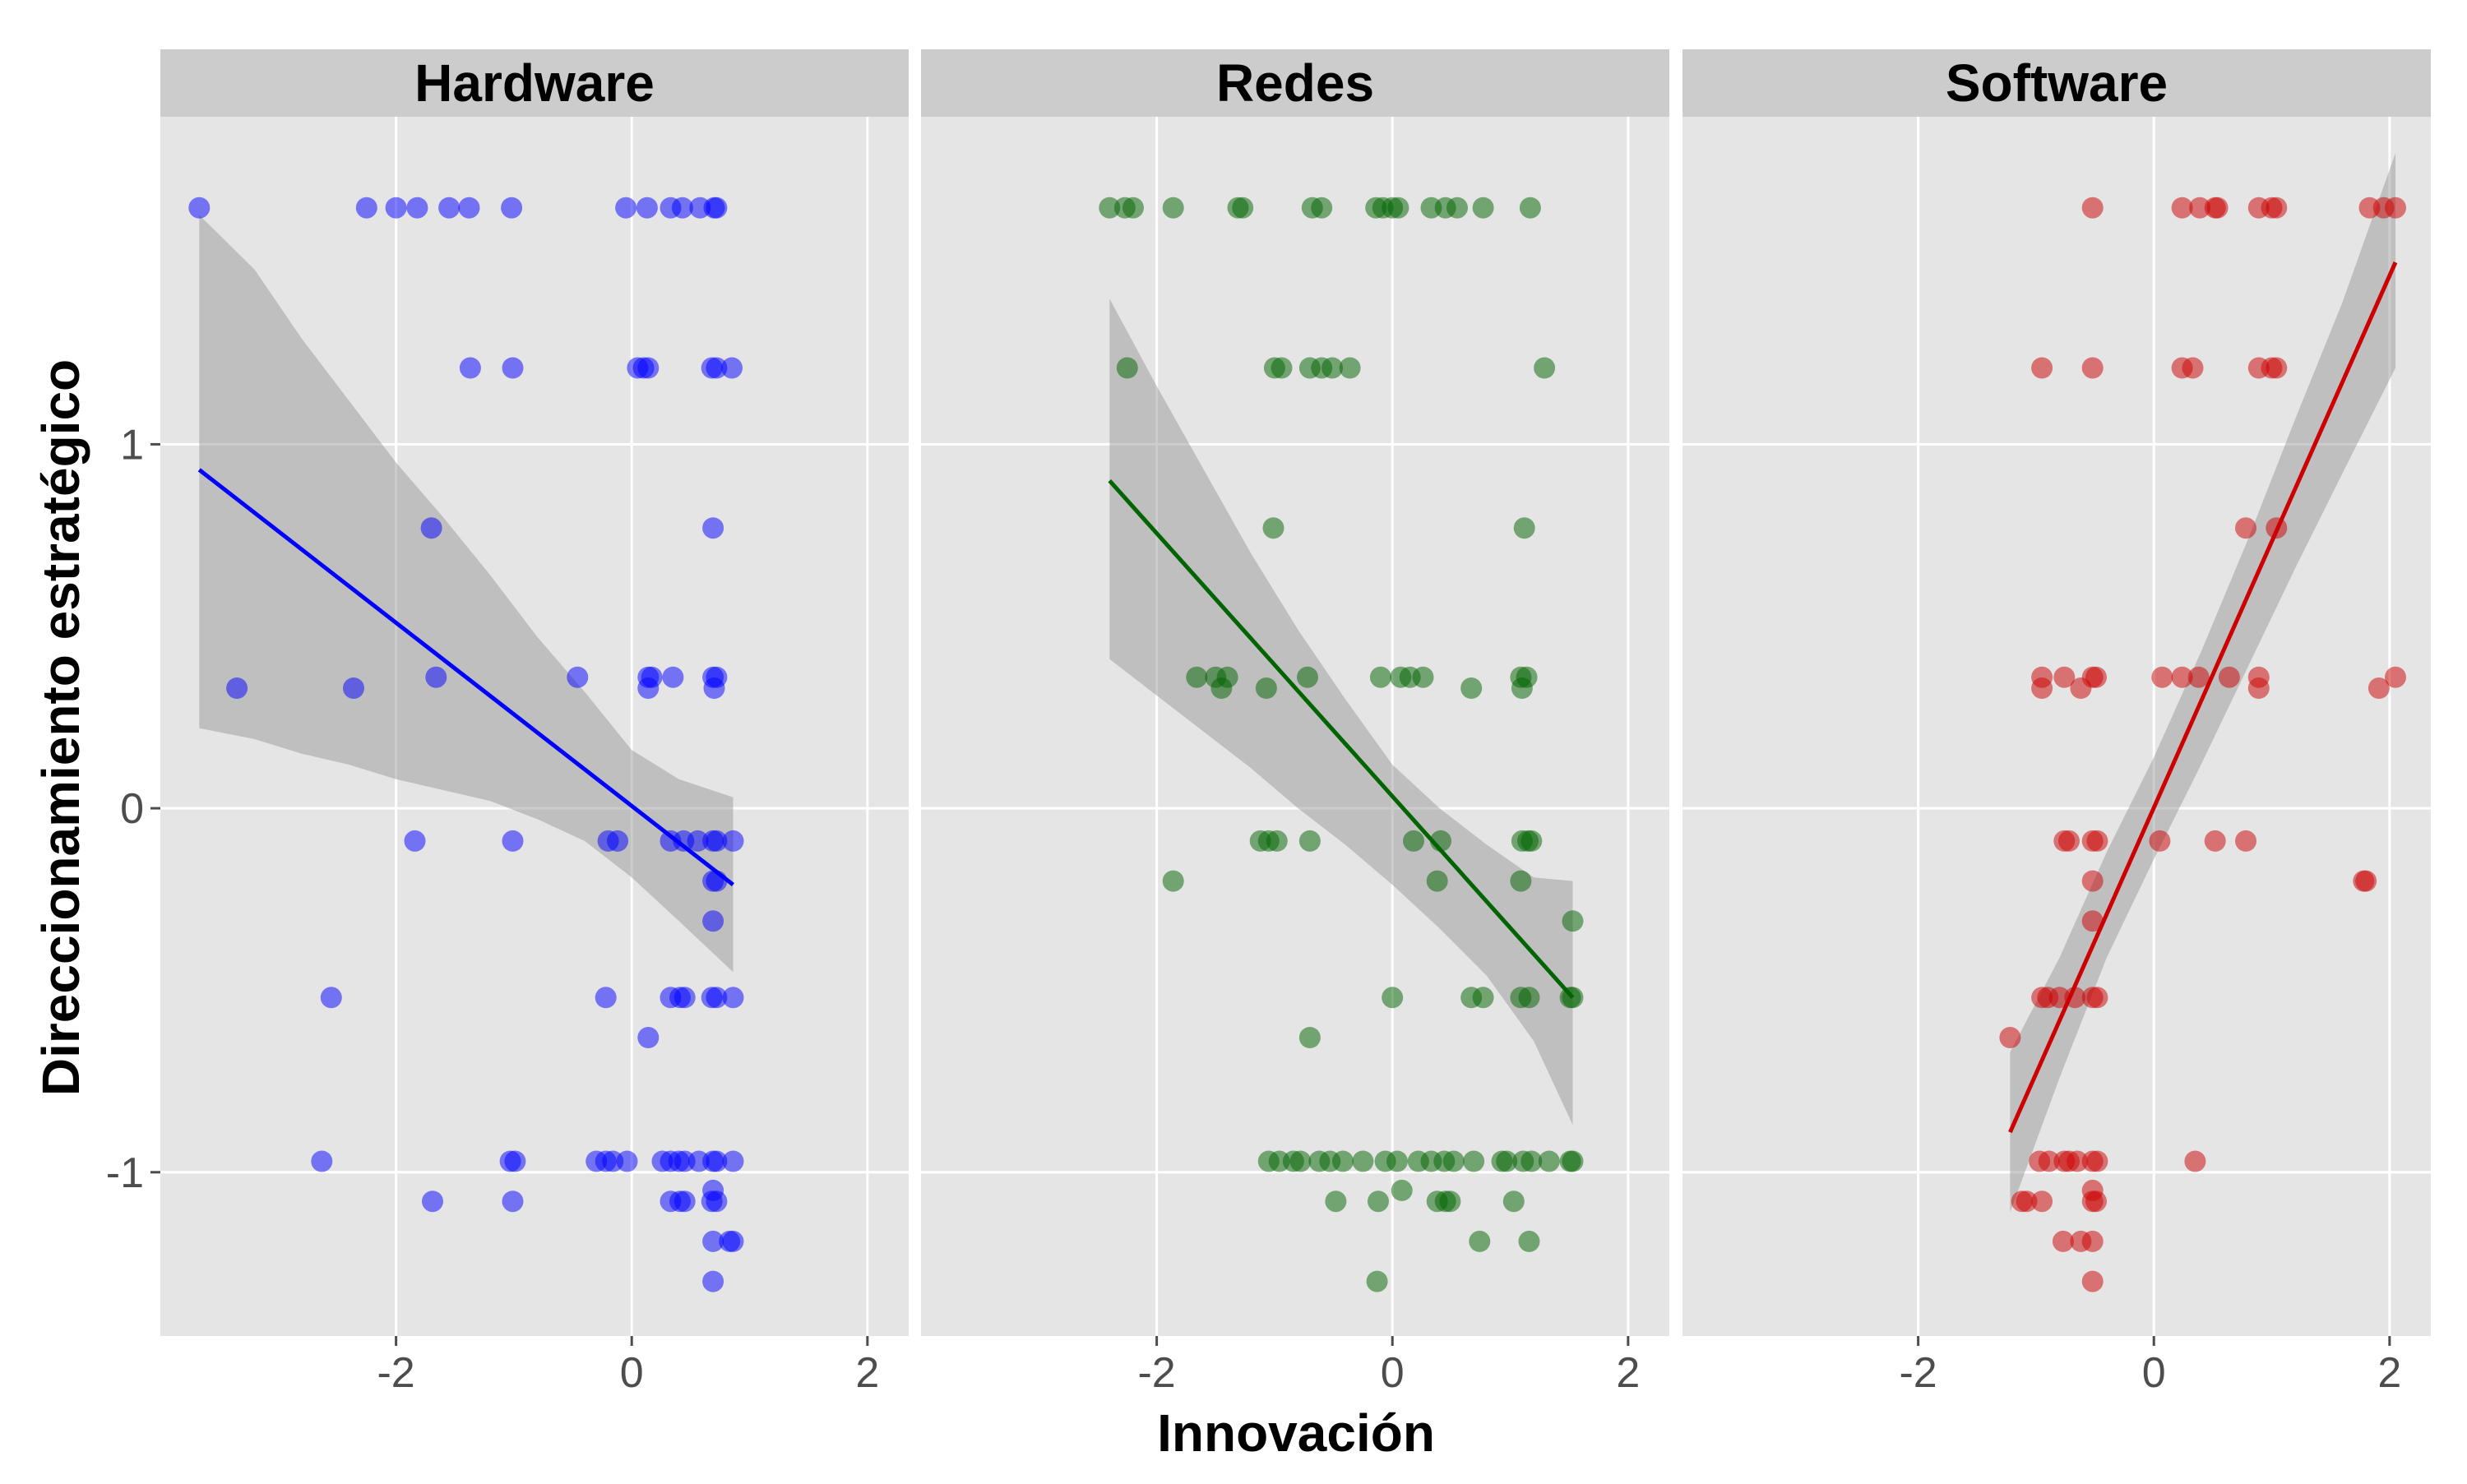 This screenshot has width=2467, height=1484. I want to click on panel-strip, so click(2056, 83).